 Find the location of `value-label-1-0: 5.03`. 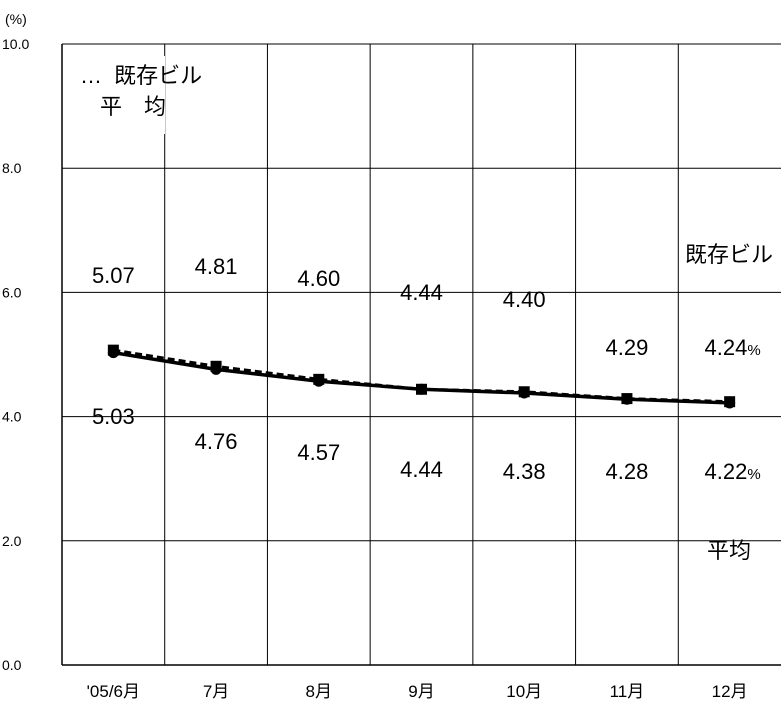

value-label-1-0: 5.03 is located at coordinates (113, 416).